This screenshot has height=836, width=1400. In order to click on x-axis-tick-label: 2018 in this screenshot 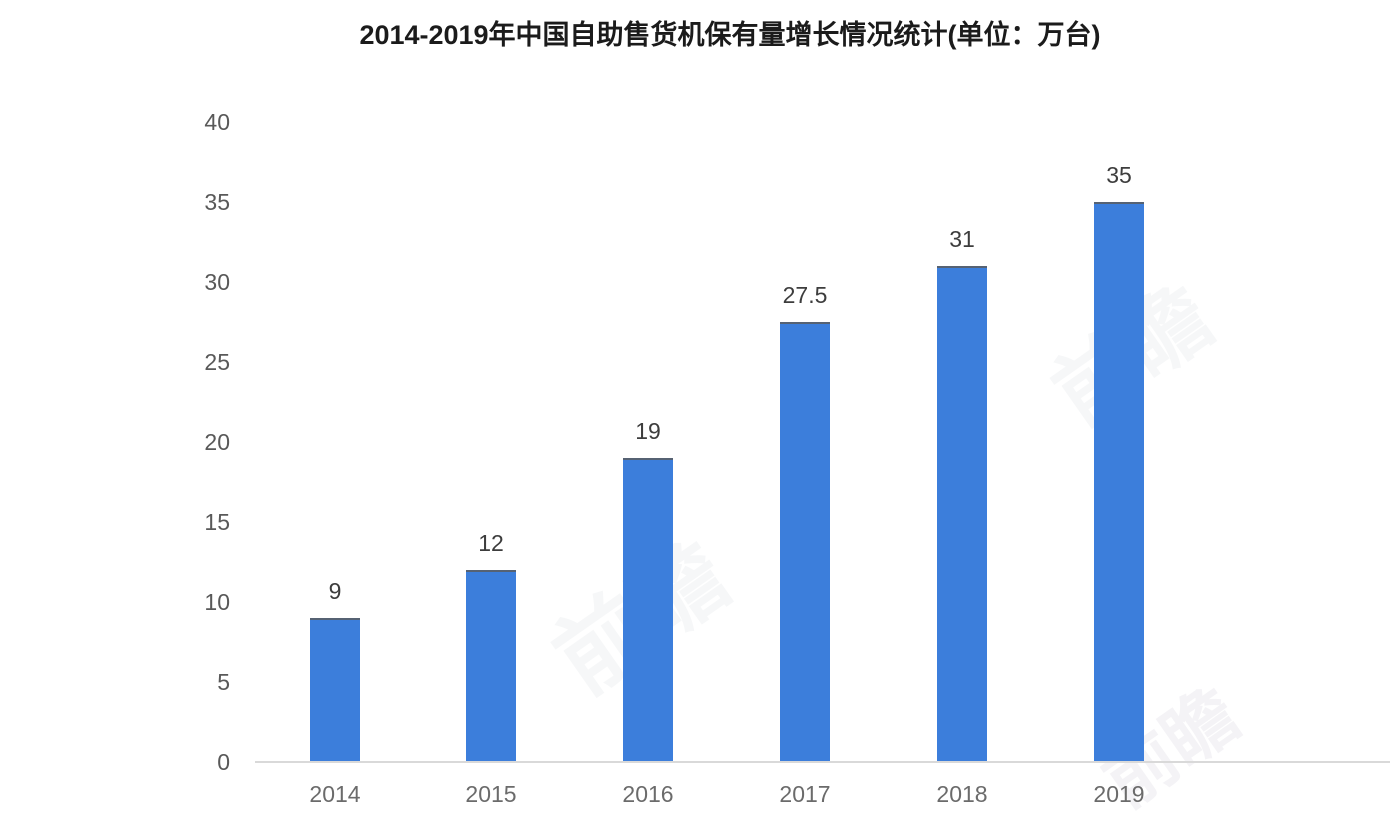, I will do `click(962, 794)`.